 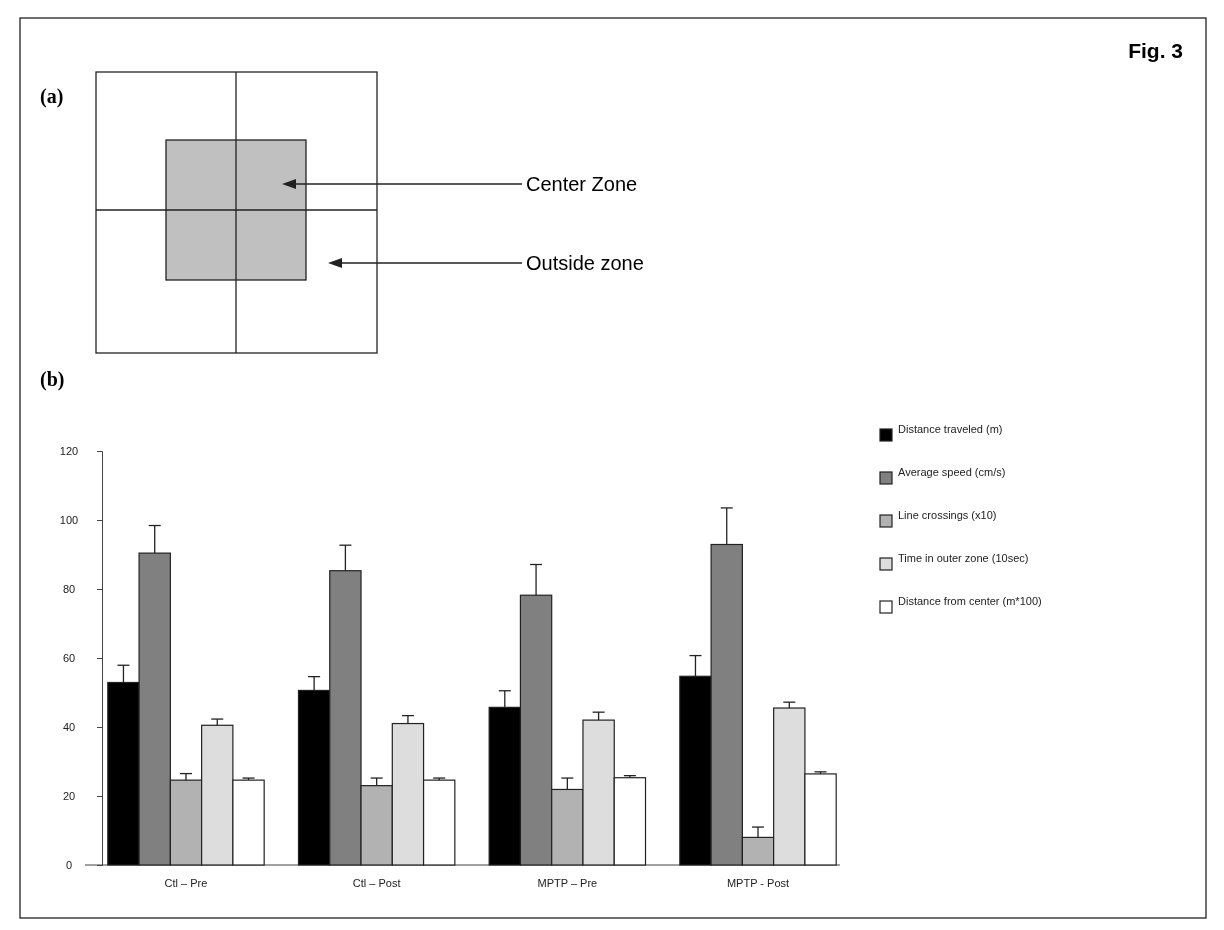 What do you see at coordinates (970, 601) in the screenshot?
I see `legend-label: Distance from center (m*100)` at bounding box center [970, 601].